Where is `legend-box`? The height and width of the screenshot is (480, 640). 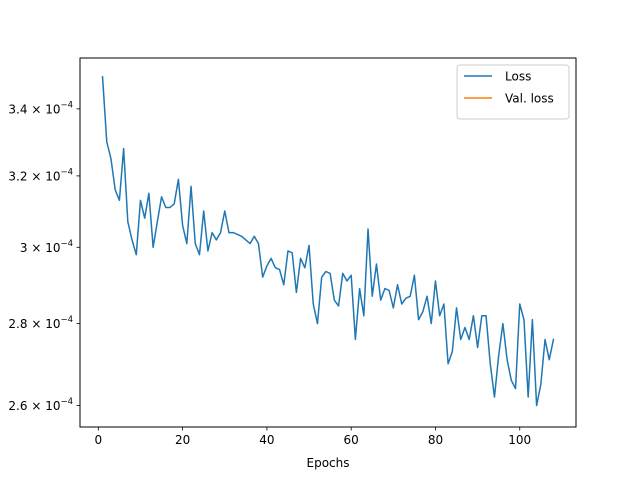
legend-box is located at coordinates (513, 92).